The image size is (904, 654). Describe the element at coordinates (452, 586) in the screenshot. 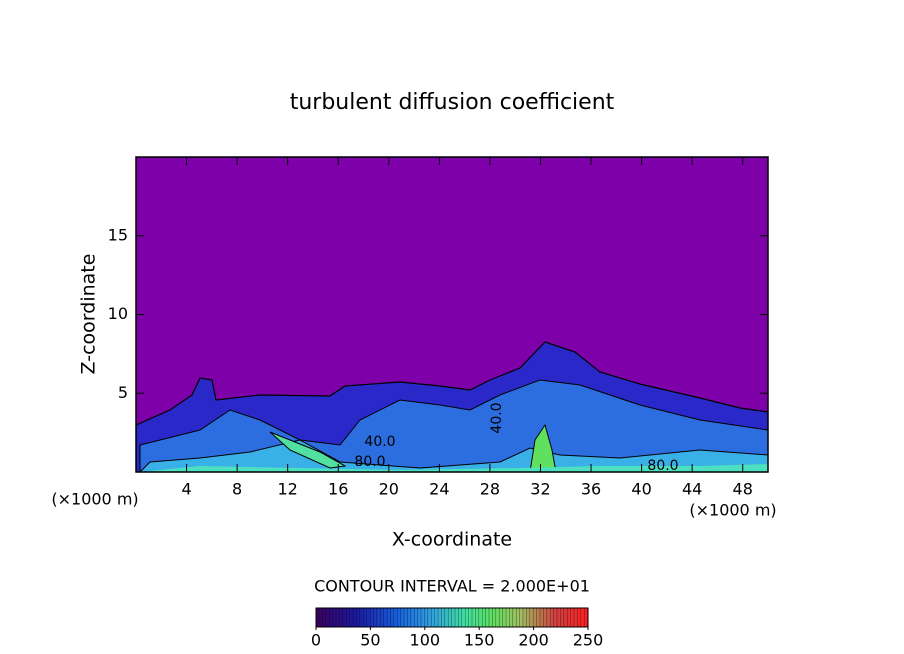

I see `contour-interval: CONTOUR INTERVAL = 2.000E+01` at that location.